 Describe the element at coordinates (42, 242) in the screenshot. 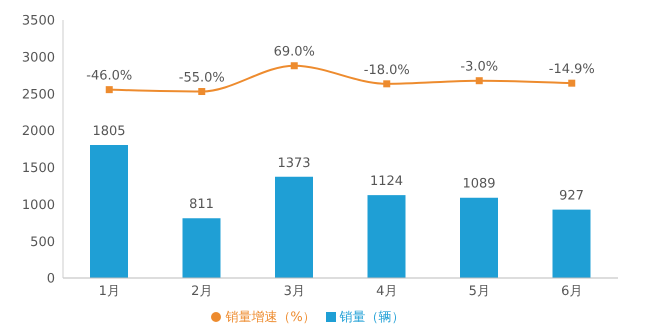

I see `y-tick-label: 500` at that location.